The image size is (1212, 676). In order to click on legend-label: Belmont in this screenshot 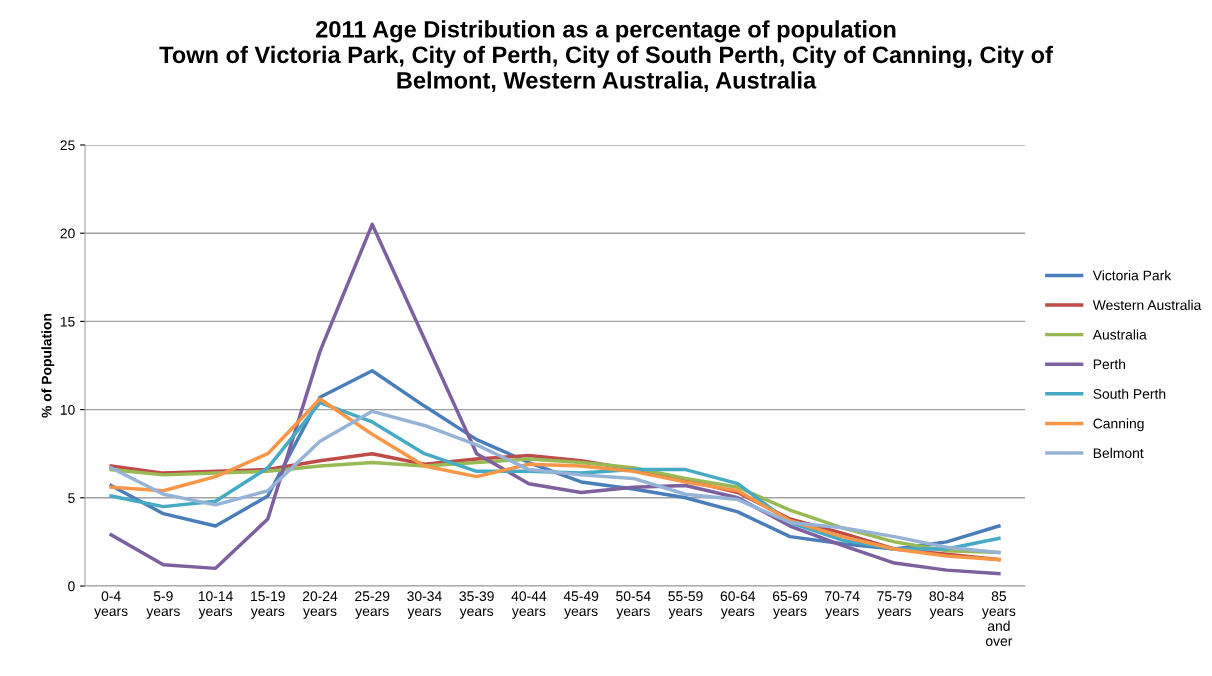, I will do `click(1118, 453)`.